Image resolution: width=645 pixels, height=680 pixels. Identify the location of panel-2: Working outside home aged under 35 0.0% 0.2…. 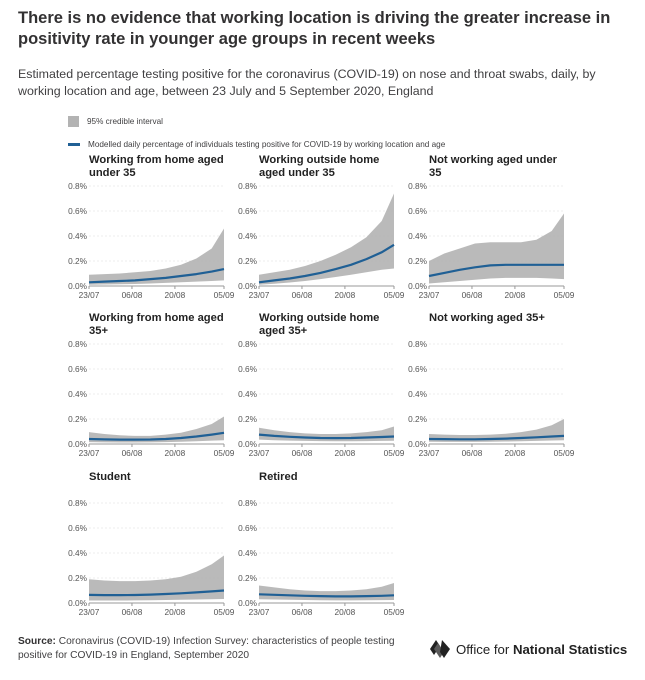
(321, 227).